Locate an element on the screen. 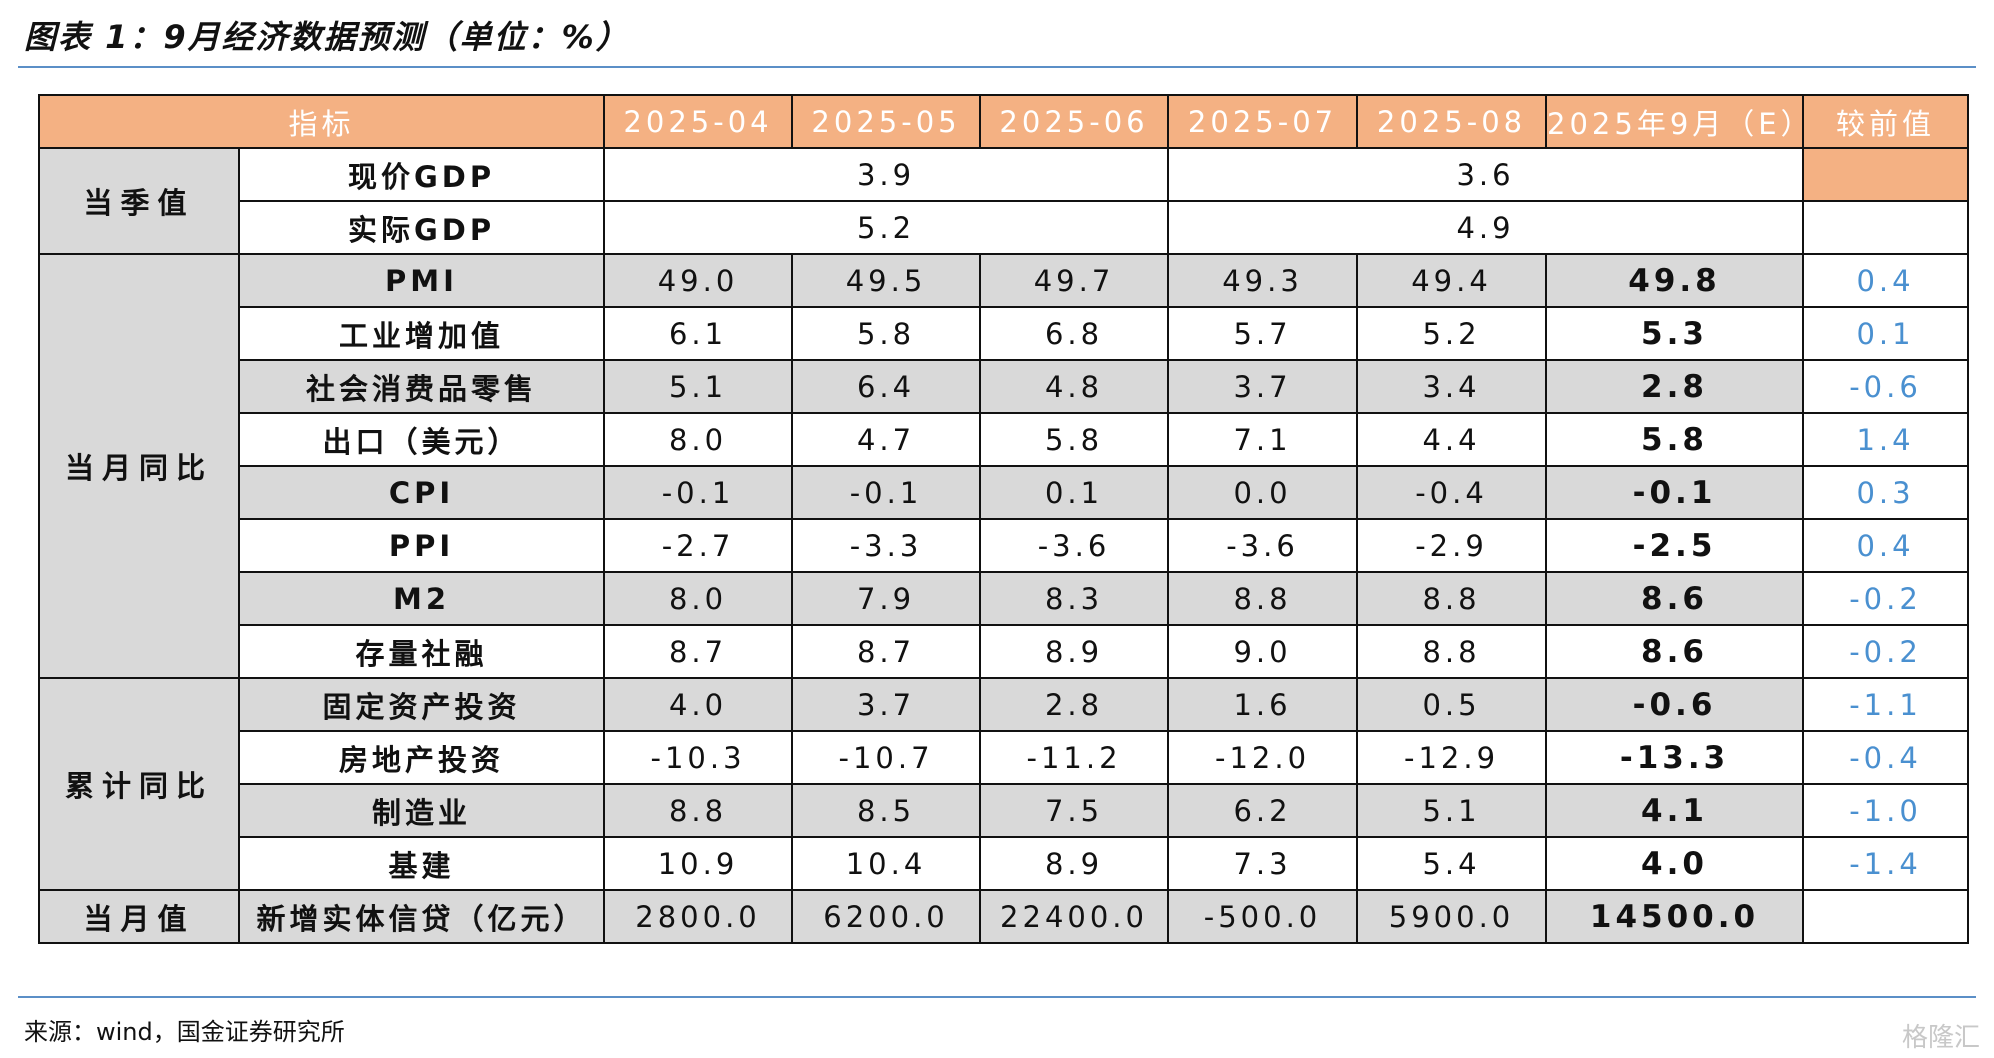  value-cell: 7.3 is located at coordinates (1263, 863).